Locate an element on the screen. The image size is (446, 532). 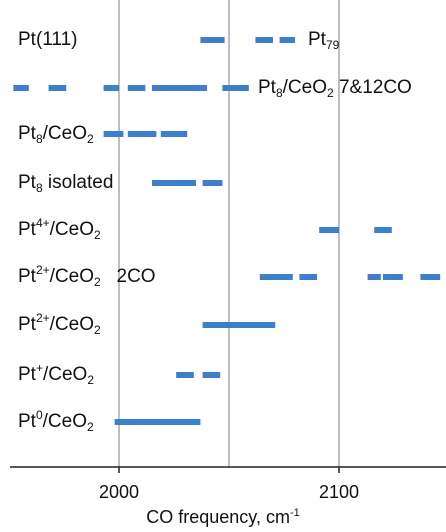
annotation-after: 7&12CO is located at coordinates (372, 87).